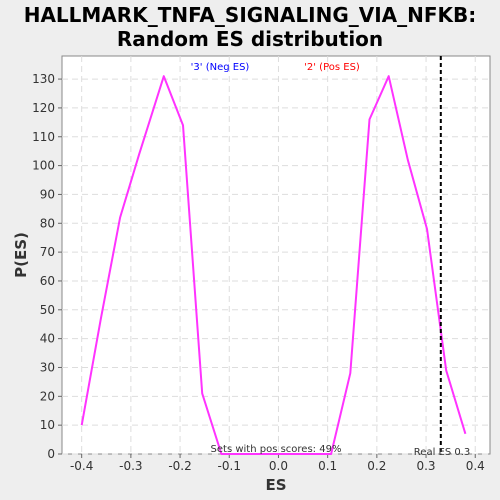  I want to click on y-tick-label: 10, so click(47, 425).